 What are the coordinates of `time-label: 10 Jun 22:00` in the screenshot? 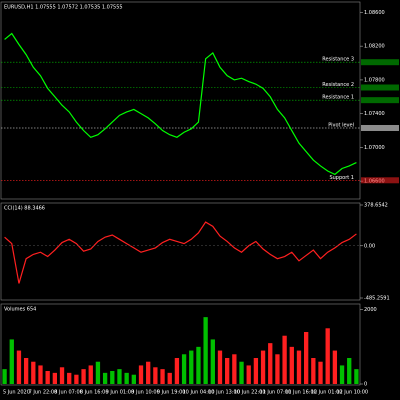 It's located at (250, 393).